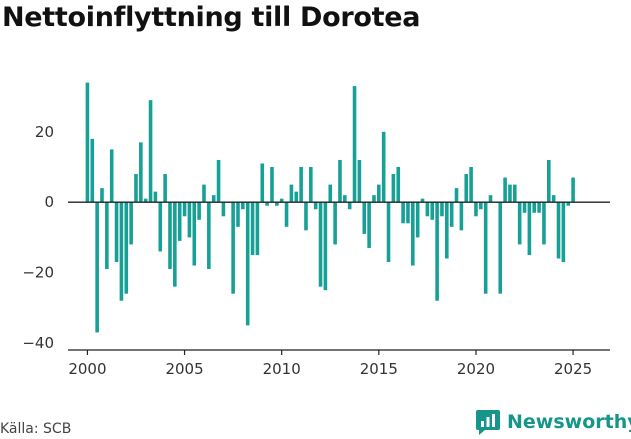 The height and width of the screenshot is (439, 631). Describe the element at coordinates (36, 429) in the screenshot. I see `source-note: Källa: SCB` at that location.